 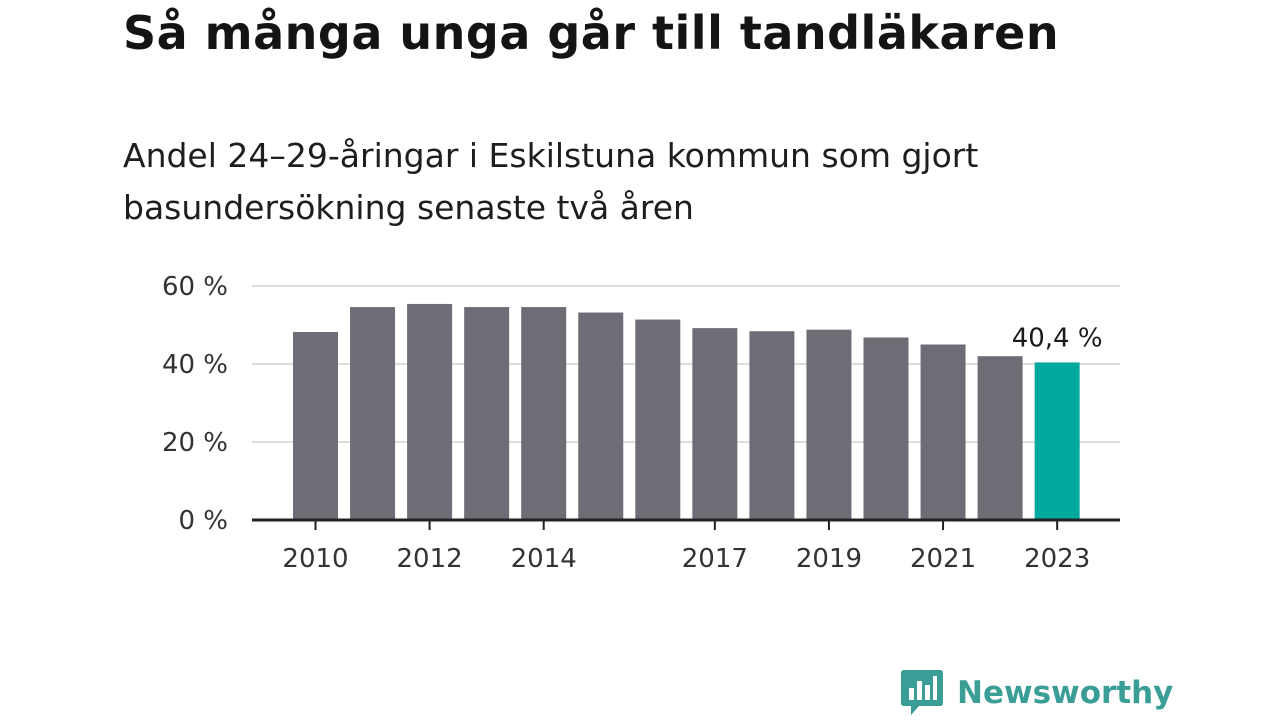 What do you see at coordinates (430, 411) in the screenshot?
I see `bar-2012` at bounding box center [430, 411].